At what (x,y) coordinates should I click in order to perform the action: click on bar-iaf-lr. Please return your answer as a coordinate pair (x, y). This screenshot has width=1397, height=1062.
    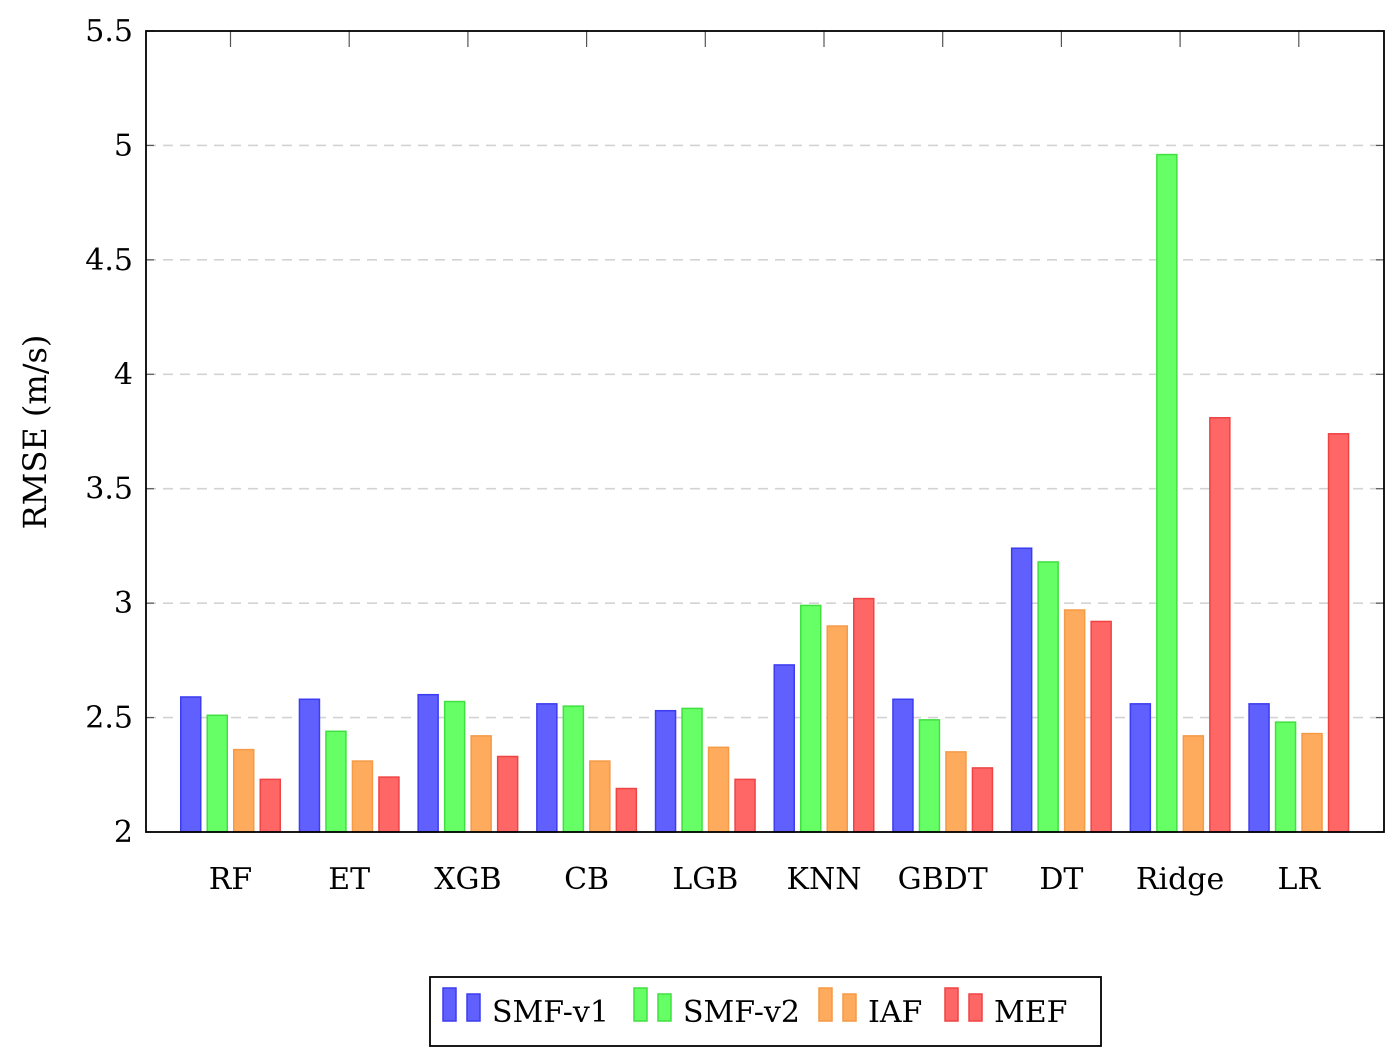
    Looking at the image, I should click on (1312, 782).